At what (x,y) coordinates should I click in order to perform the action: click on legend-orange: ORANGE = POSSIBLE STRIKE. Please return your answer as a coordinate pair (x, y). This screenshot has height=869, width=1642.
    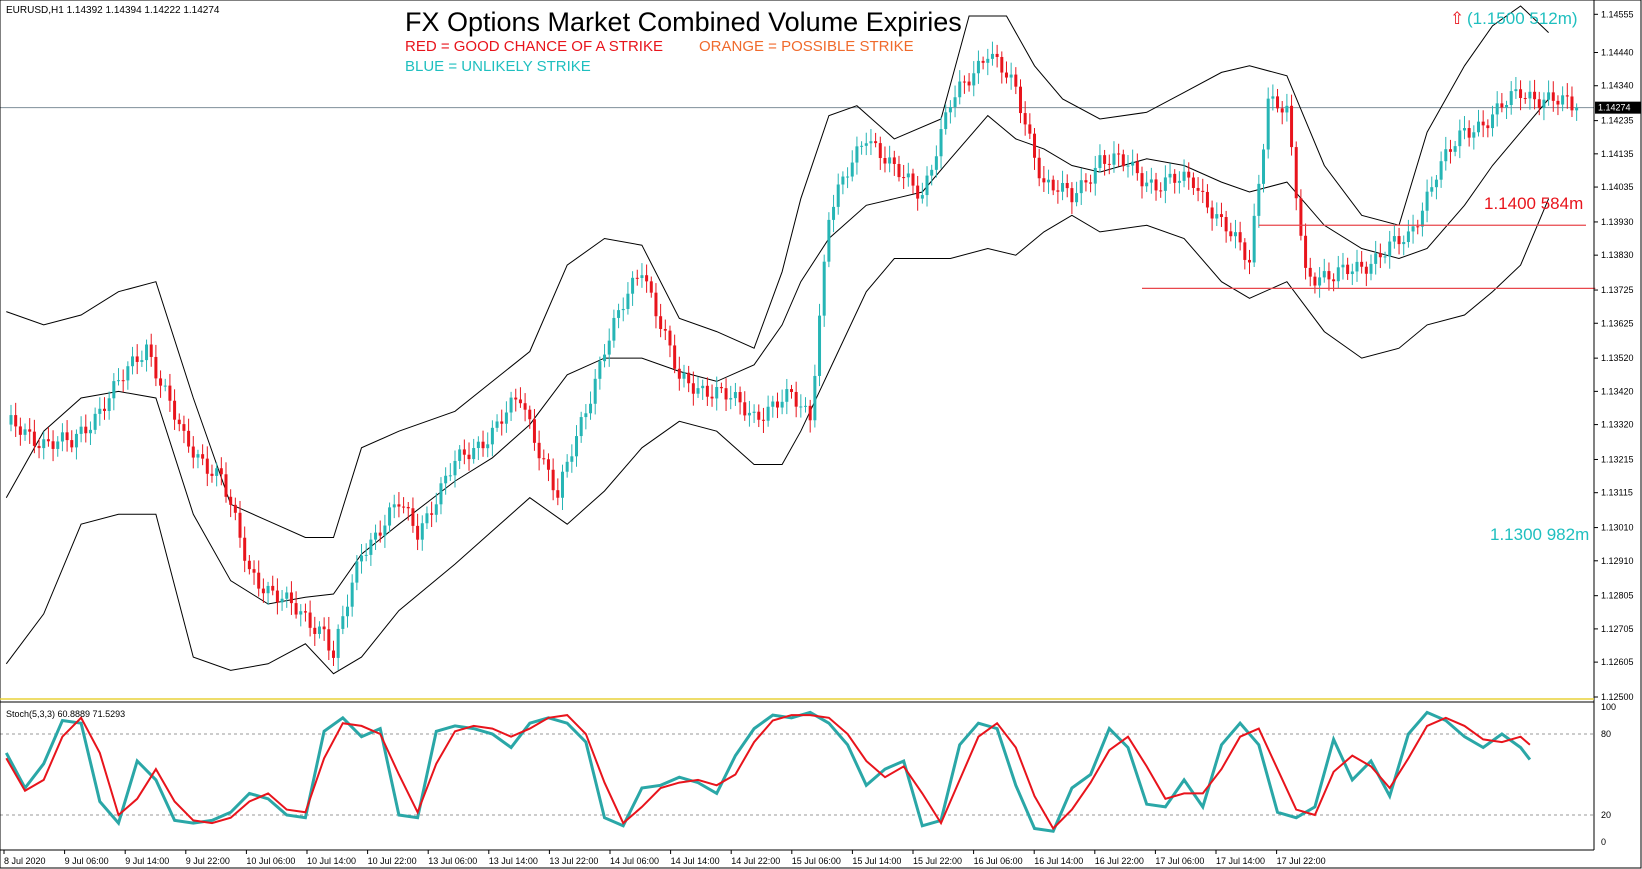
    Looking at the image, I should click on (806, 46).